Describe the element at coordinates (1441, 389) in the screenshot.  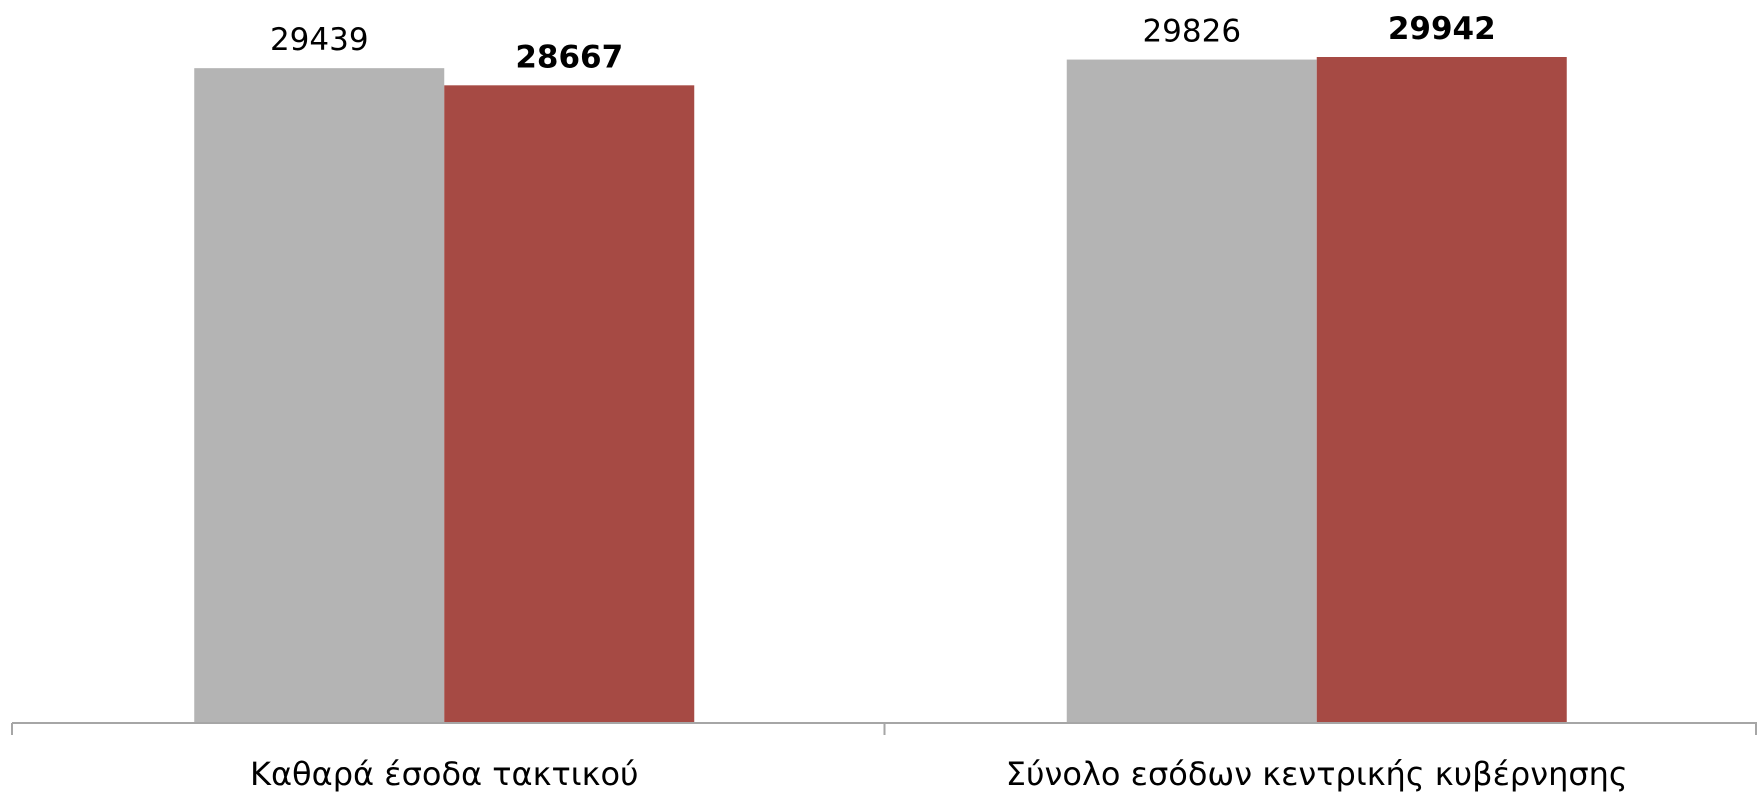
I see `bar-series2-cat2` at that location.